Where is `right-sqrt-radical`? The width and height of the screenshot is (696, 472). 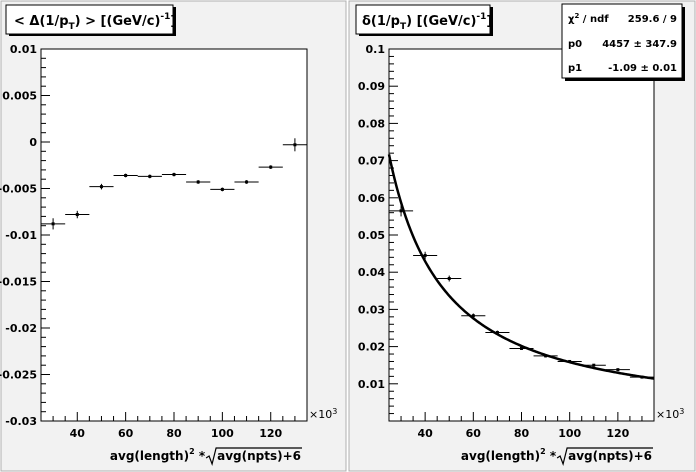 right-sqrt-radical is located at coordinates (604, 457).